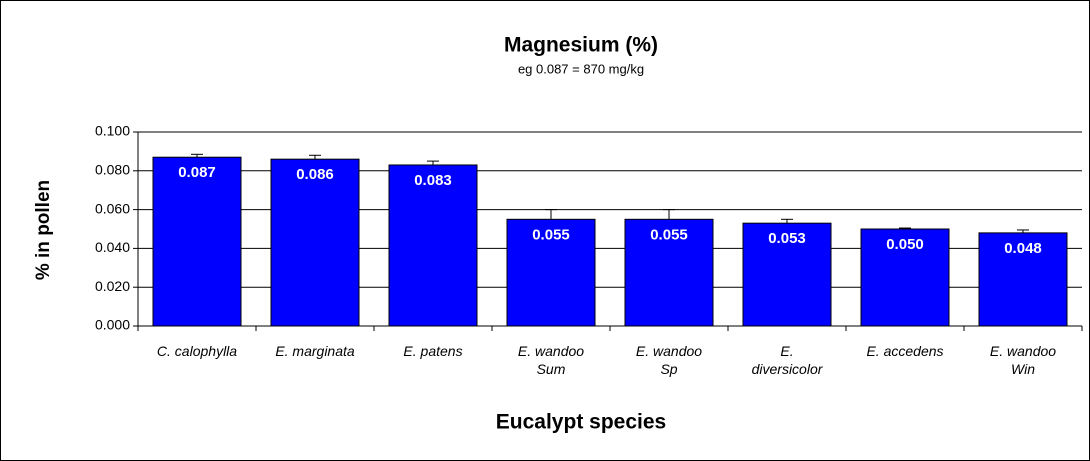  Describe the element at coordinates (787, 360) in the screenshot. I see `x-tick-label: E. diversicolor` at that location.